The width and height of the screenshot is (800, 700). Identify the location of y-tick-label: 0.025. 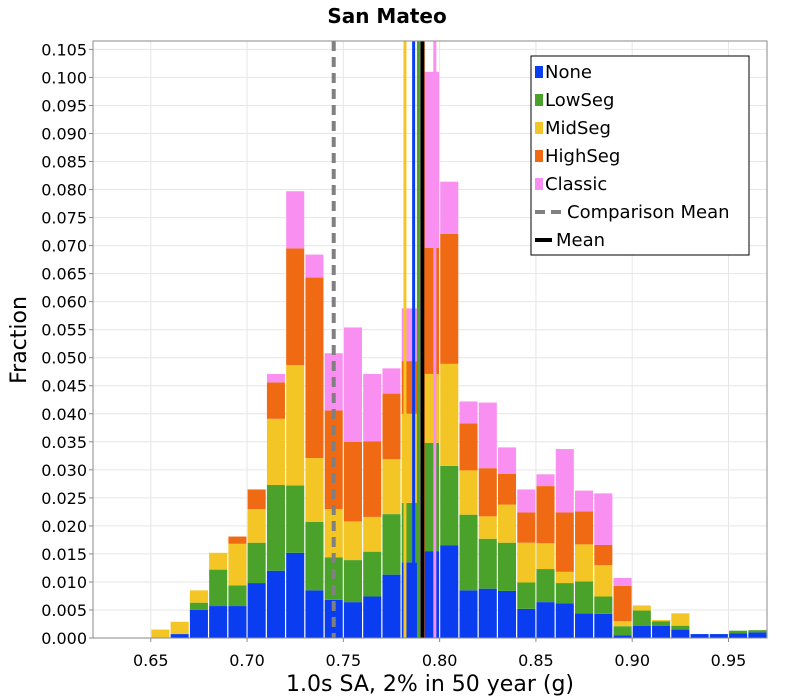
(64, 498).